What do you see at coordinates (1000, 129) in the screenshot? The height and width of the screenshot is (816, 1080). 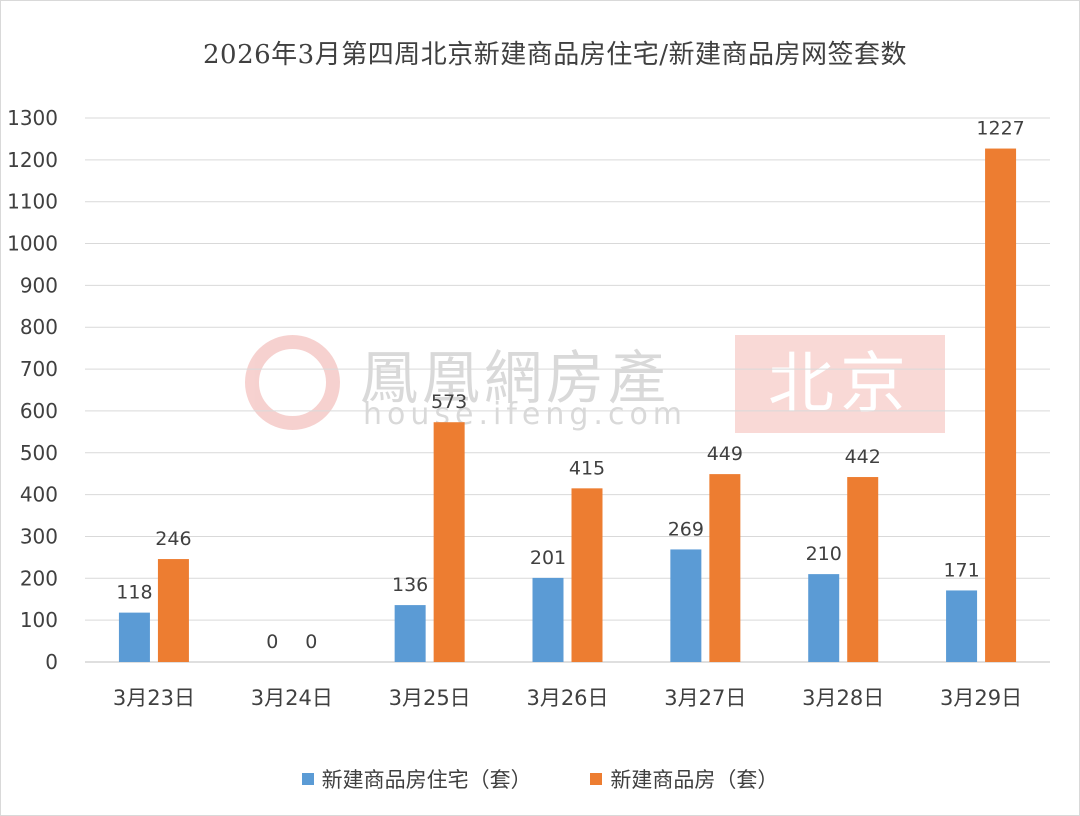 I see `data-label: 1227` at bounding box center [1000, 129].